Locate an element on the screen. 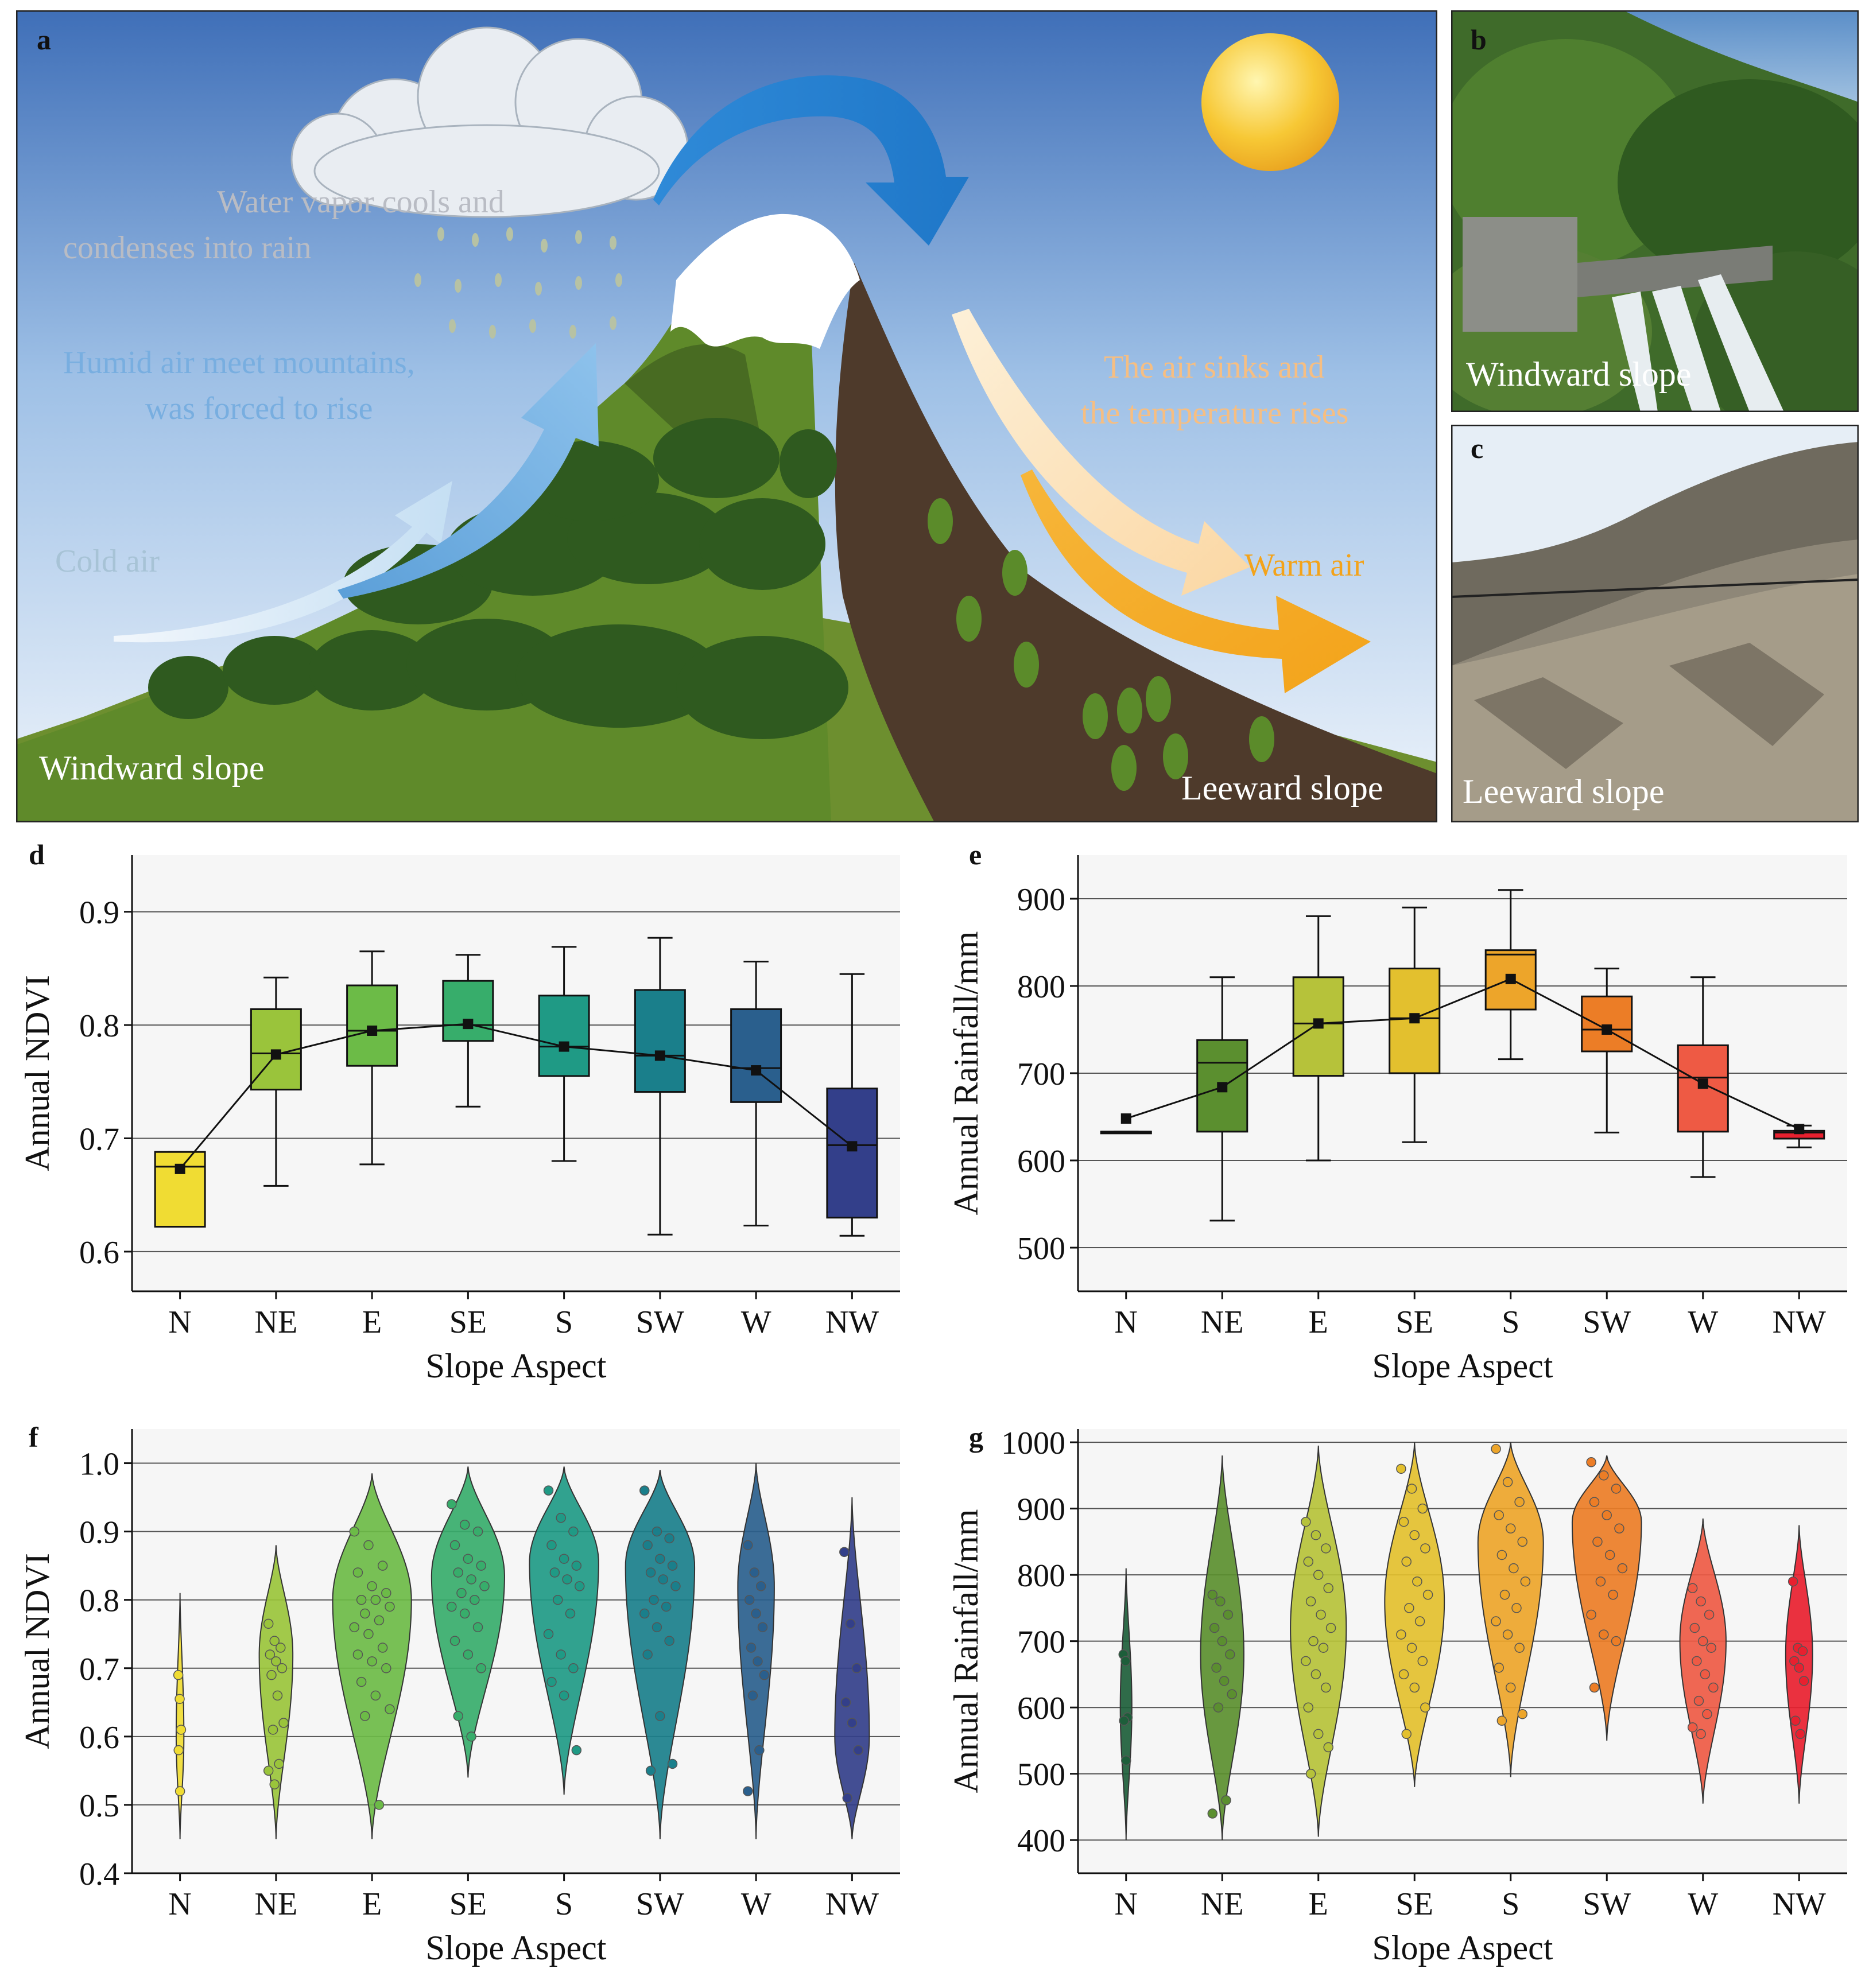  rain-text-1: Water vapor cools and is located at coordinates (361, 202).